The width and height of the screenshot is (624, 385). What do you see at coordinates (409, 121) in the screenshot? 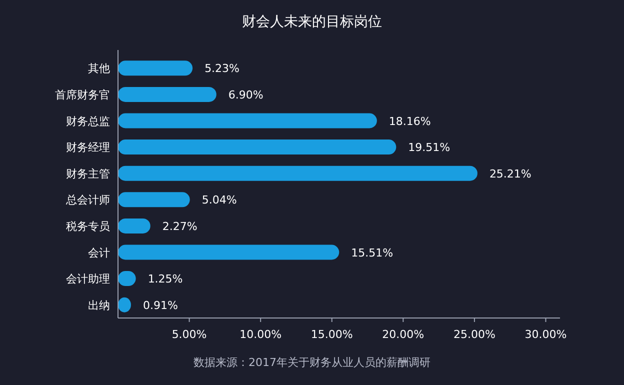
I see `data-label: 18.16%` at bounding box center [409, 121].